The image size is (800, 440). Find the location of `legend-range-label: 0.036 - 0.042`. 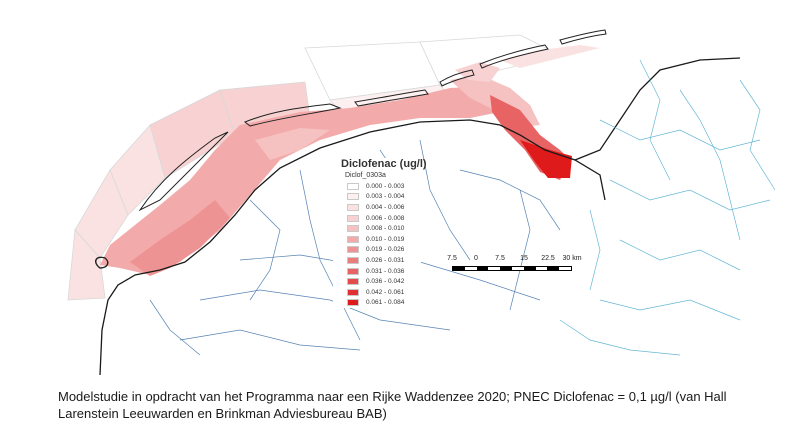

legend-range-label: 0.036 - 0.042 is located at coordinates (385, 282).